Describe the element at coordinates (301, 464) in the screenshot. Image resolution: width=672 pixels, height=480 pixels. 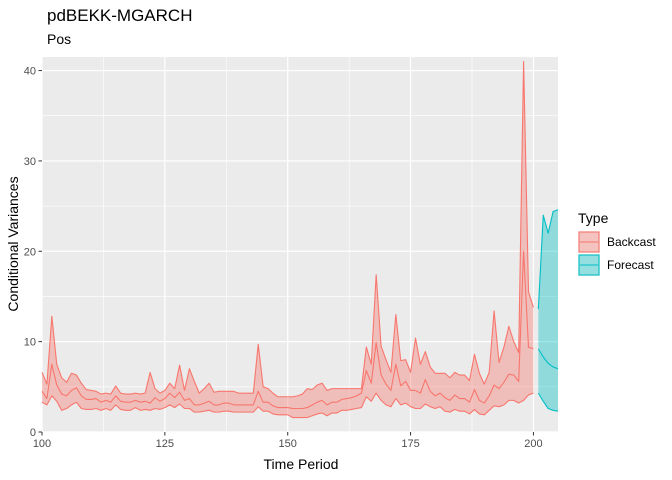
I see `x-axis-title: Time Period` at that location.